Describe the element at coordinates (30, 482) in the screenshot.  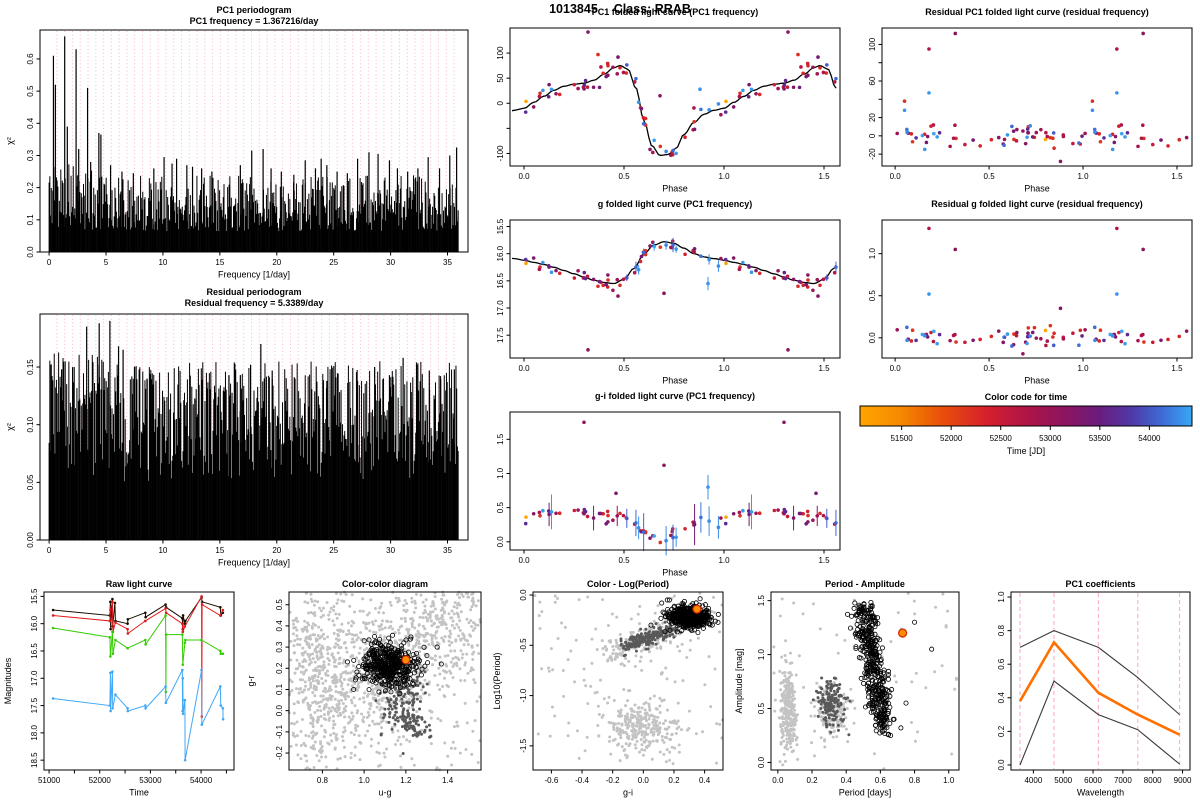
I see `svg-text: 0.05` at that location.